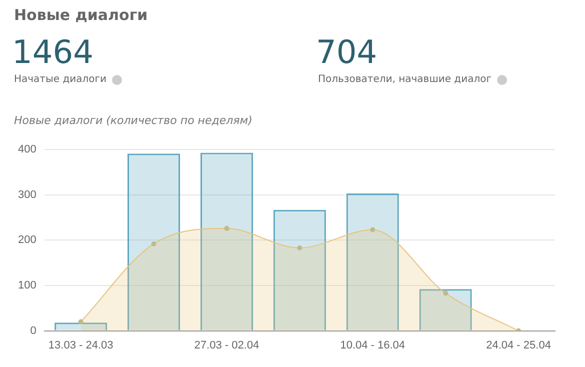 This screenshot has width=585, height=367. Describe the element at coordinates (133, 120) in the screenshot. I see `chart-subtitle: Новые диалоги (количество по неделям)` at that location.